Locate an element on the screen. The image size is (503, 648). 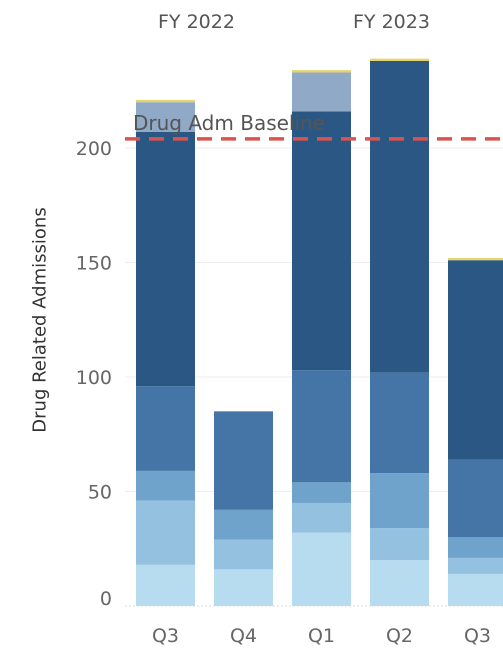
y-tick-label-50: 50 is located at coordinates (100, 493).